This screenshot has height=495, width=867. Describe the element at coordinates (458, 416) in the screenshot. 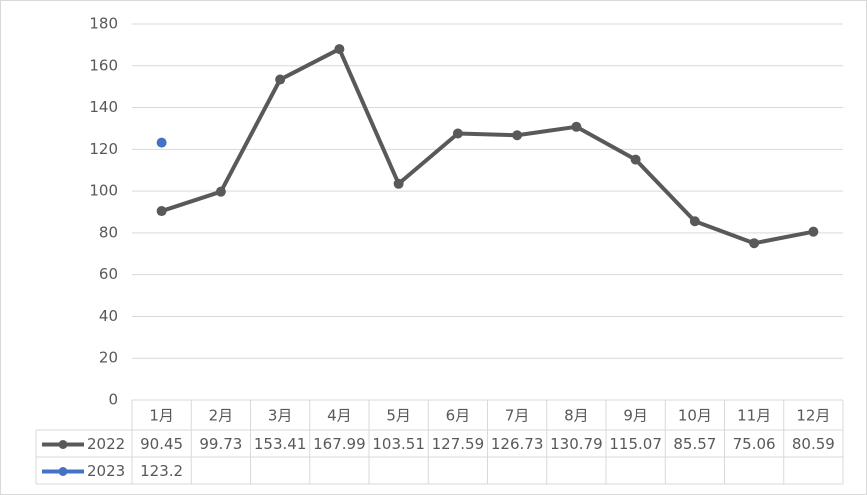

I see `x-tick-label: 6月` at that location.